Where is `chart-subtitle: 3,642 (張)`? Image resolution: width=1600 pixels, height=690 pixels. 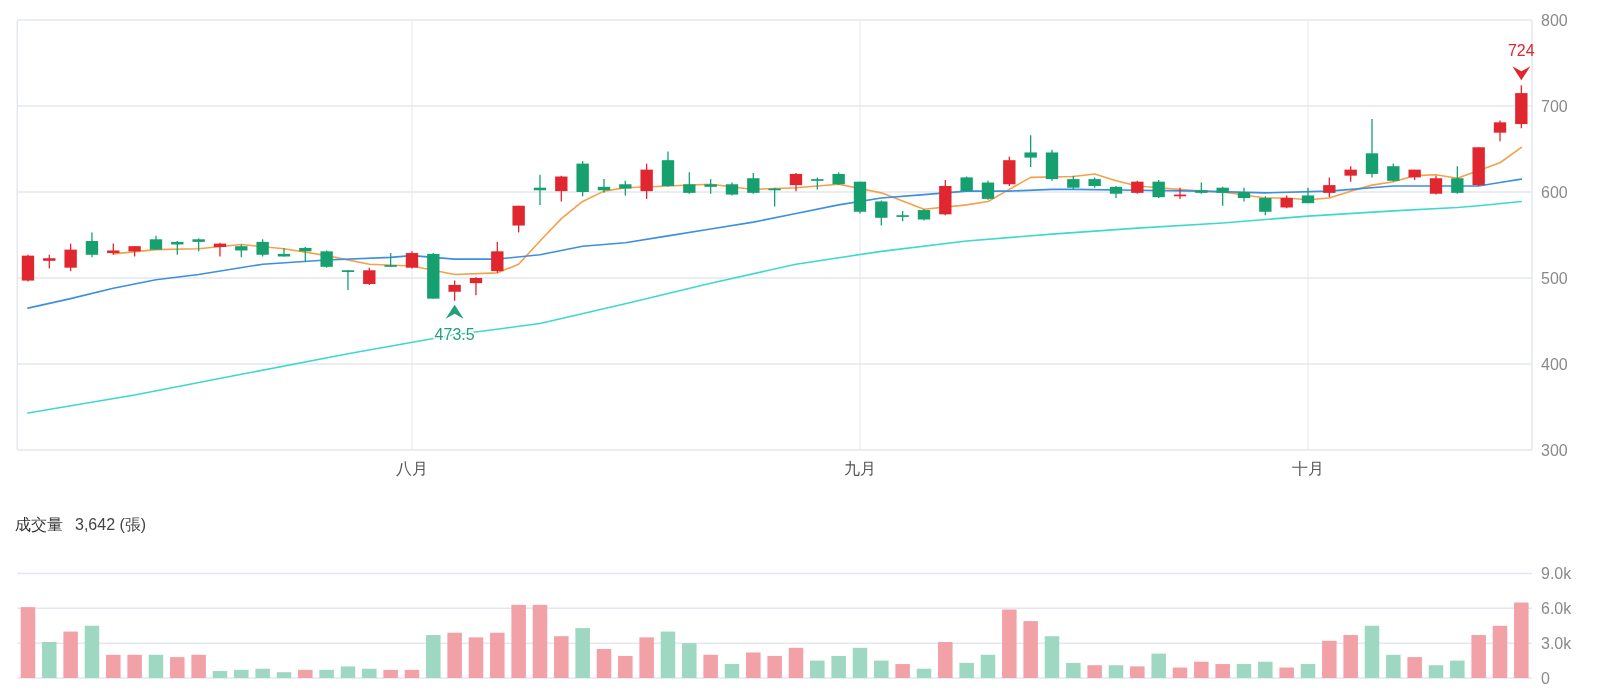 chart-subtitle: 3,642 (張) is located at coordinates (111, 524).